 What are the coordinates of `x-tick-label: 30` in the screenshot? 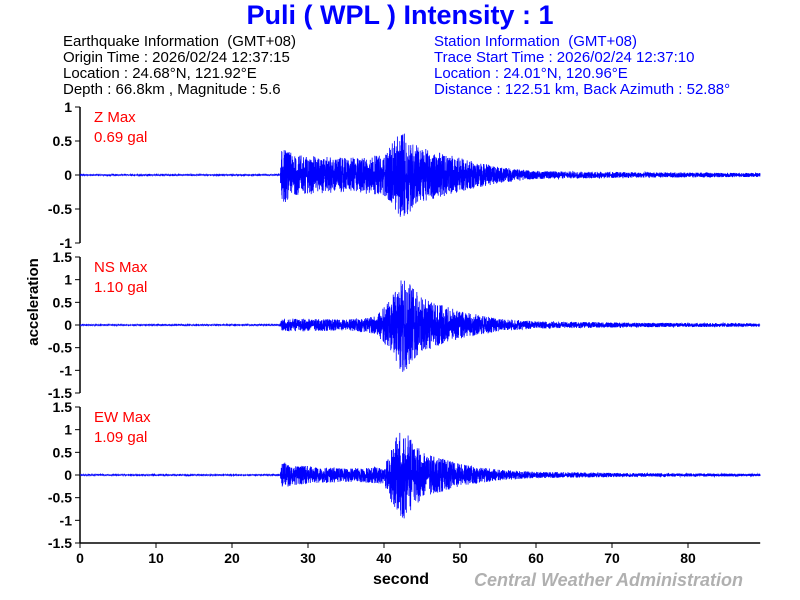 It's located at (308, 558).